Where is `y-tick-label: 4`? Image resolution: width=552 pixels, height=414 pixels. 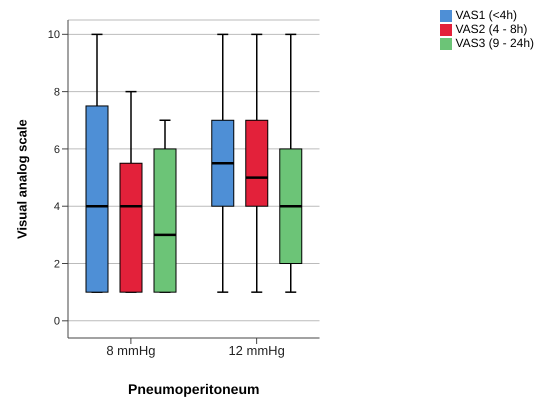
y-tick-label: 4 is located at coordinates (57, 207).